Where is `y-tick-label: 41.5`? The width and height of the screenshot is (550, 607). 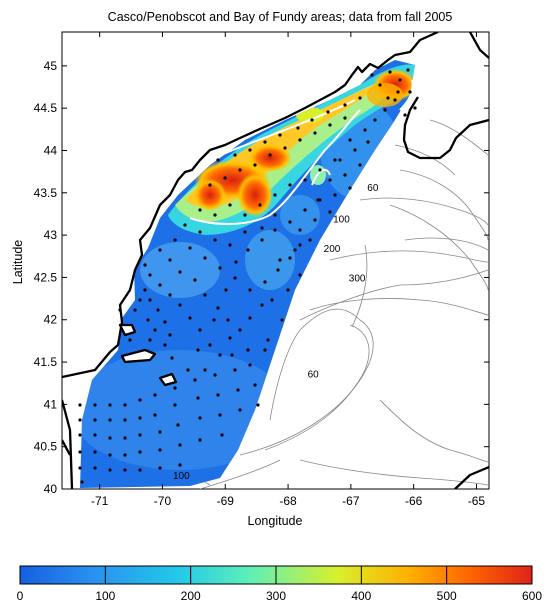
y-tick-label: 41.5 is located at coordinates (46, 362).